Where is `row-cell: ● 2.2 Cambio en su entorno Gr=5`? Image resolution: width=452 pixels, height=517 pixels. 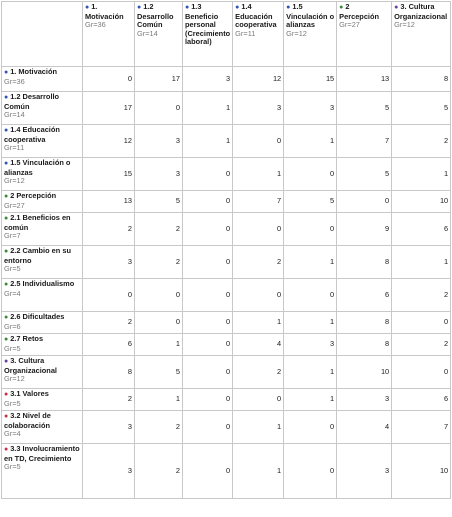 row-cell: ● 2.2 Cambio en su entorno Gr=5 is located at coordinates (42, 262).